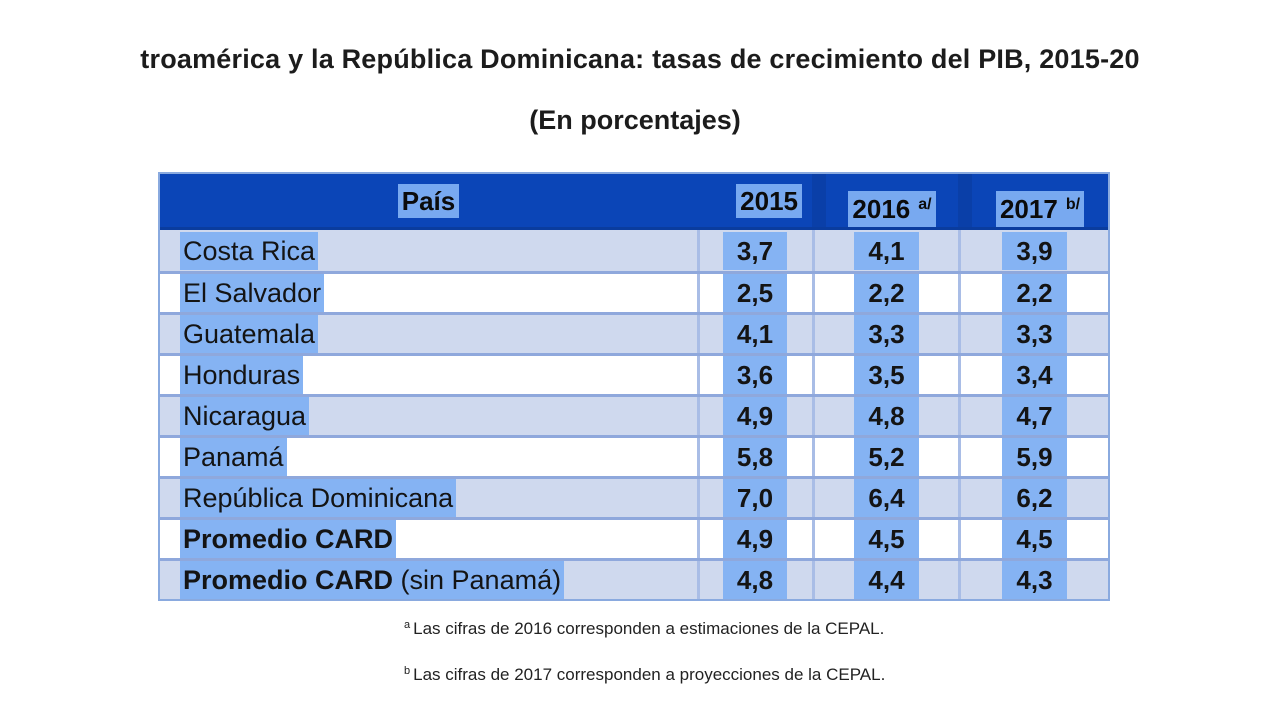 The image size is (1280, 720). I want to click on country-name: Costa Rica, so click(249, 250).